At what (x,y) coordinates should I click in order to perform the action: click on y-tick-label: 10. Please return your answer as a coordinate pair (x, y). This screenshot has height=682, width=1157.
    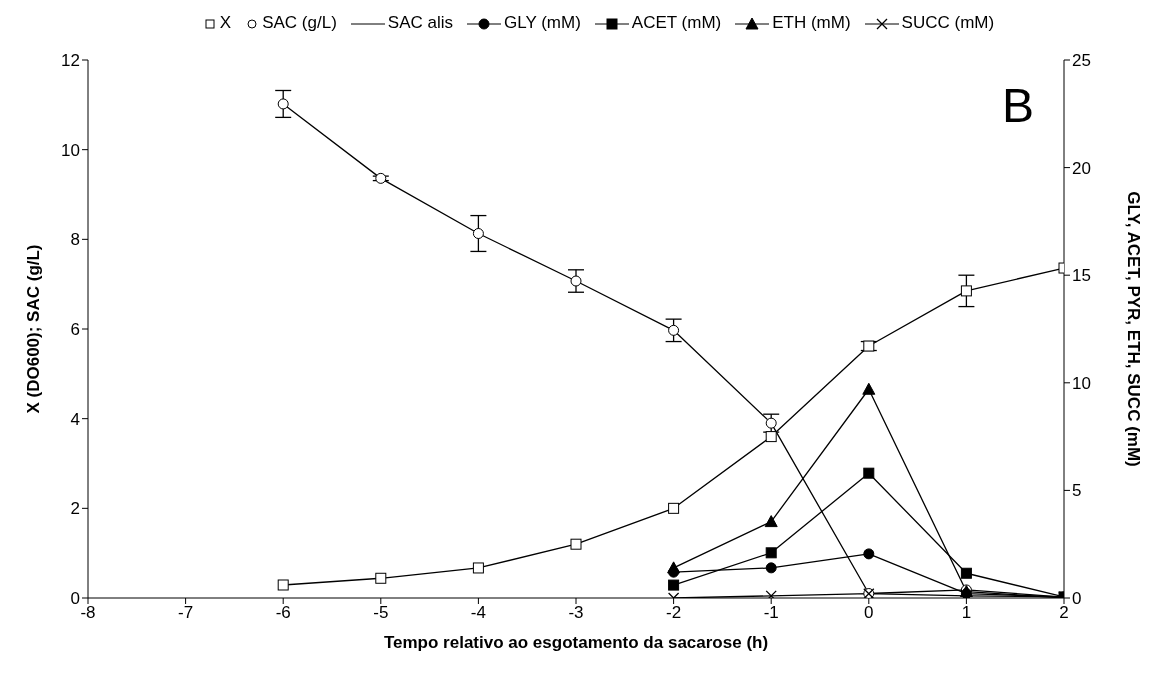
    Looking at the image, I should click on (70, 150).